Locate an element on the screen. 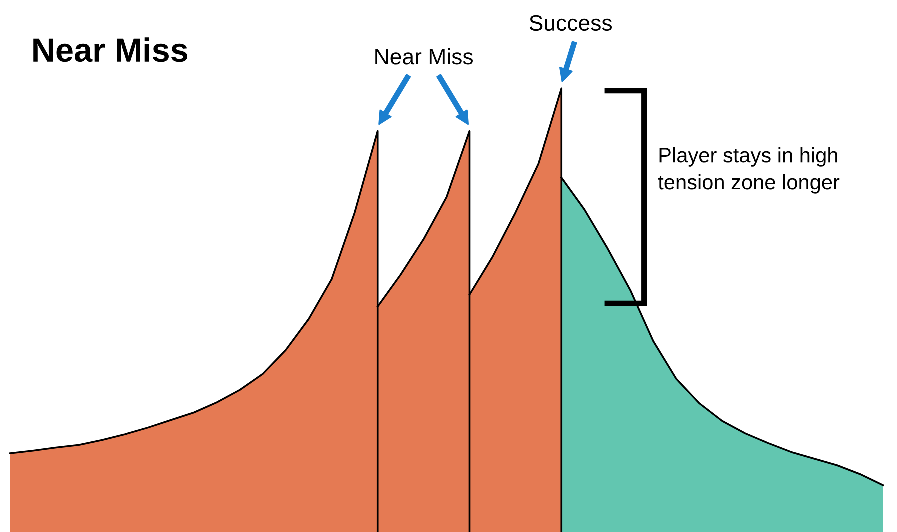 The image size is (897, 532). text: Success is located at coordinates (571, 23).